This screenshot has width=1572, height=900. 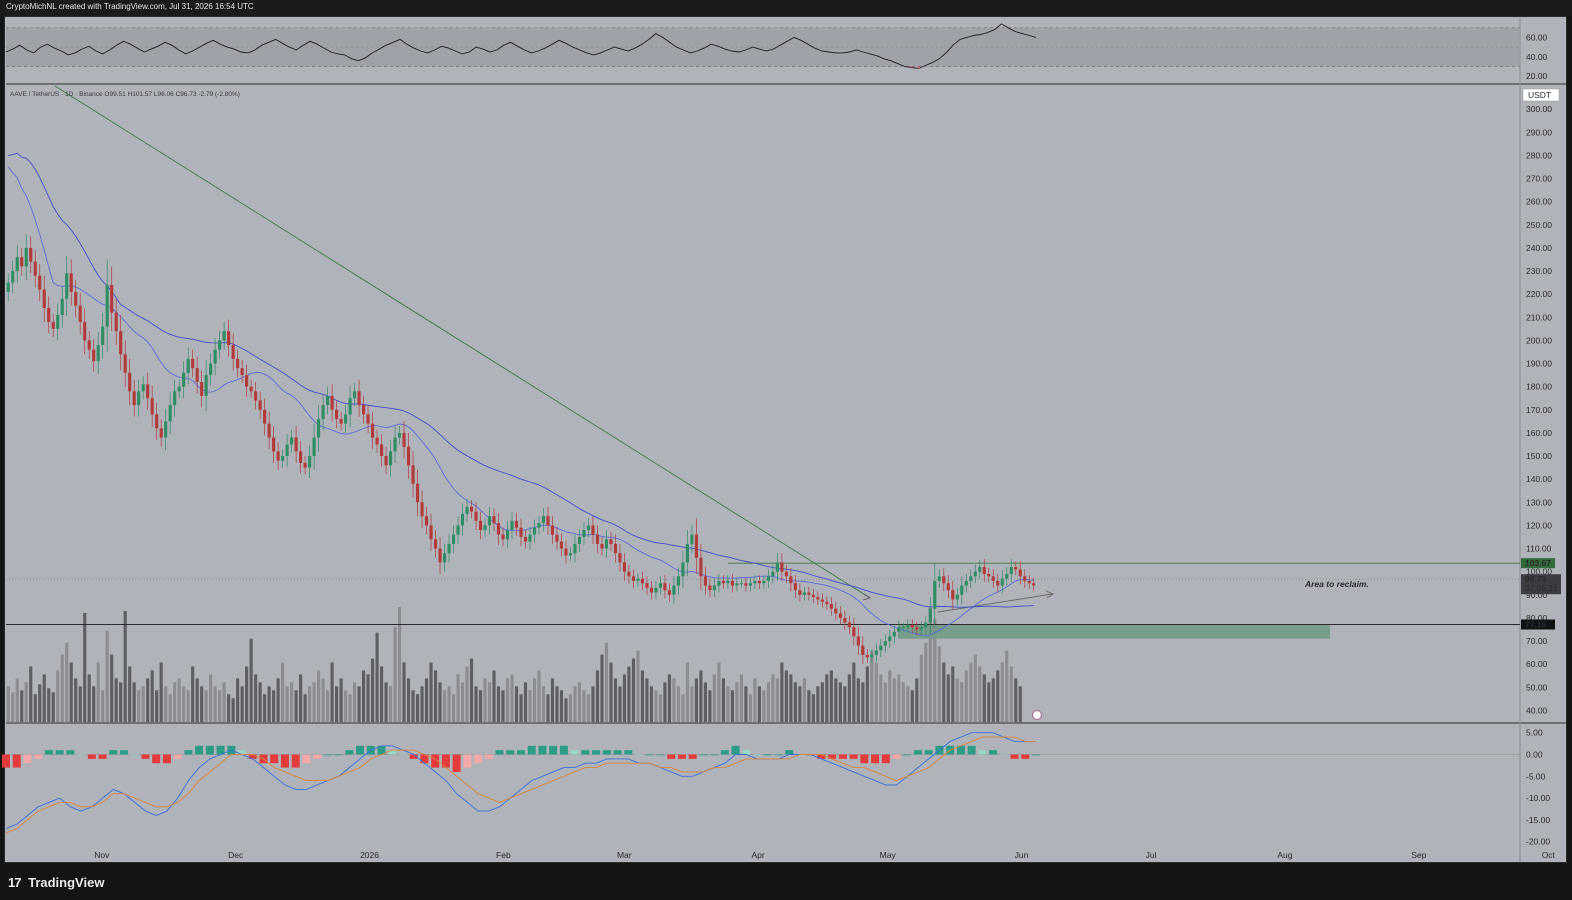 What do you see at coordinates (1549, 855) in the screenshot?
I see `time-tick-label: Oct` at bounding box center [1549, 855].